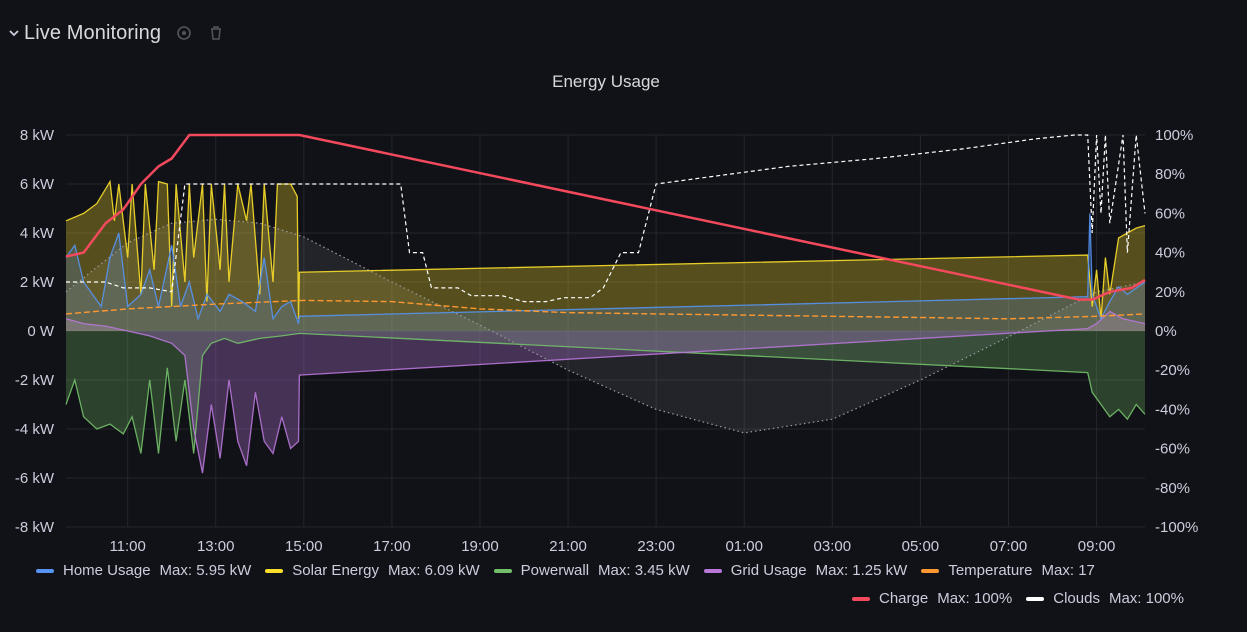 The height and width of the screenshot is (632, 1247). Describe the element at coordinates (37, 135) in the screenshot. I see `y-left-tick-label: 8 kW` at that location.